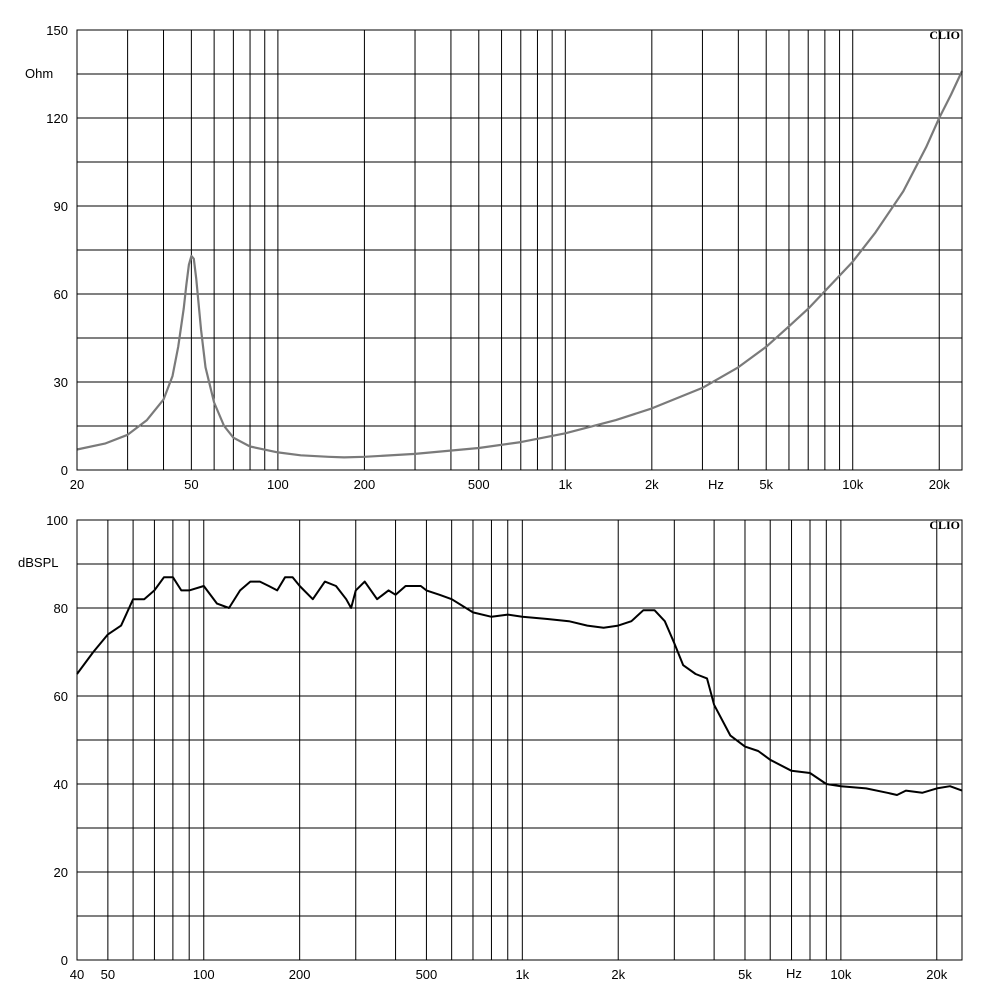 Image resolution: width=1000 pixels, height=1000 pixels. I want to click on spl-xlabel: Hz, so click(794, 973).